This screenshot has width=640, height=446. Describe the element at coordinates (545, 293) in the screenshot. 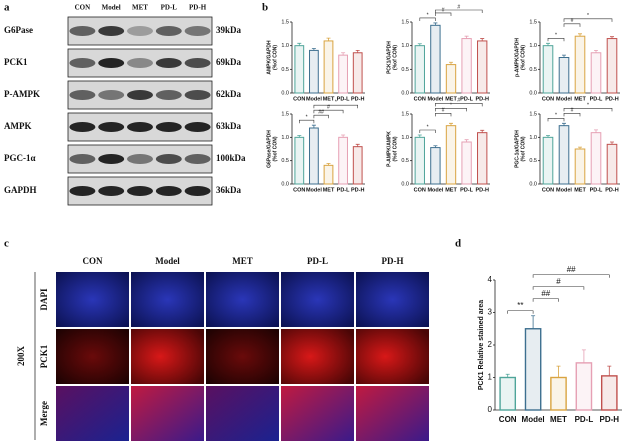

I see `significance-label: ##` at that location.